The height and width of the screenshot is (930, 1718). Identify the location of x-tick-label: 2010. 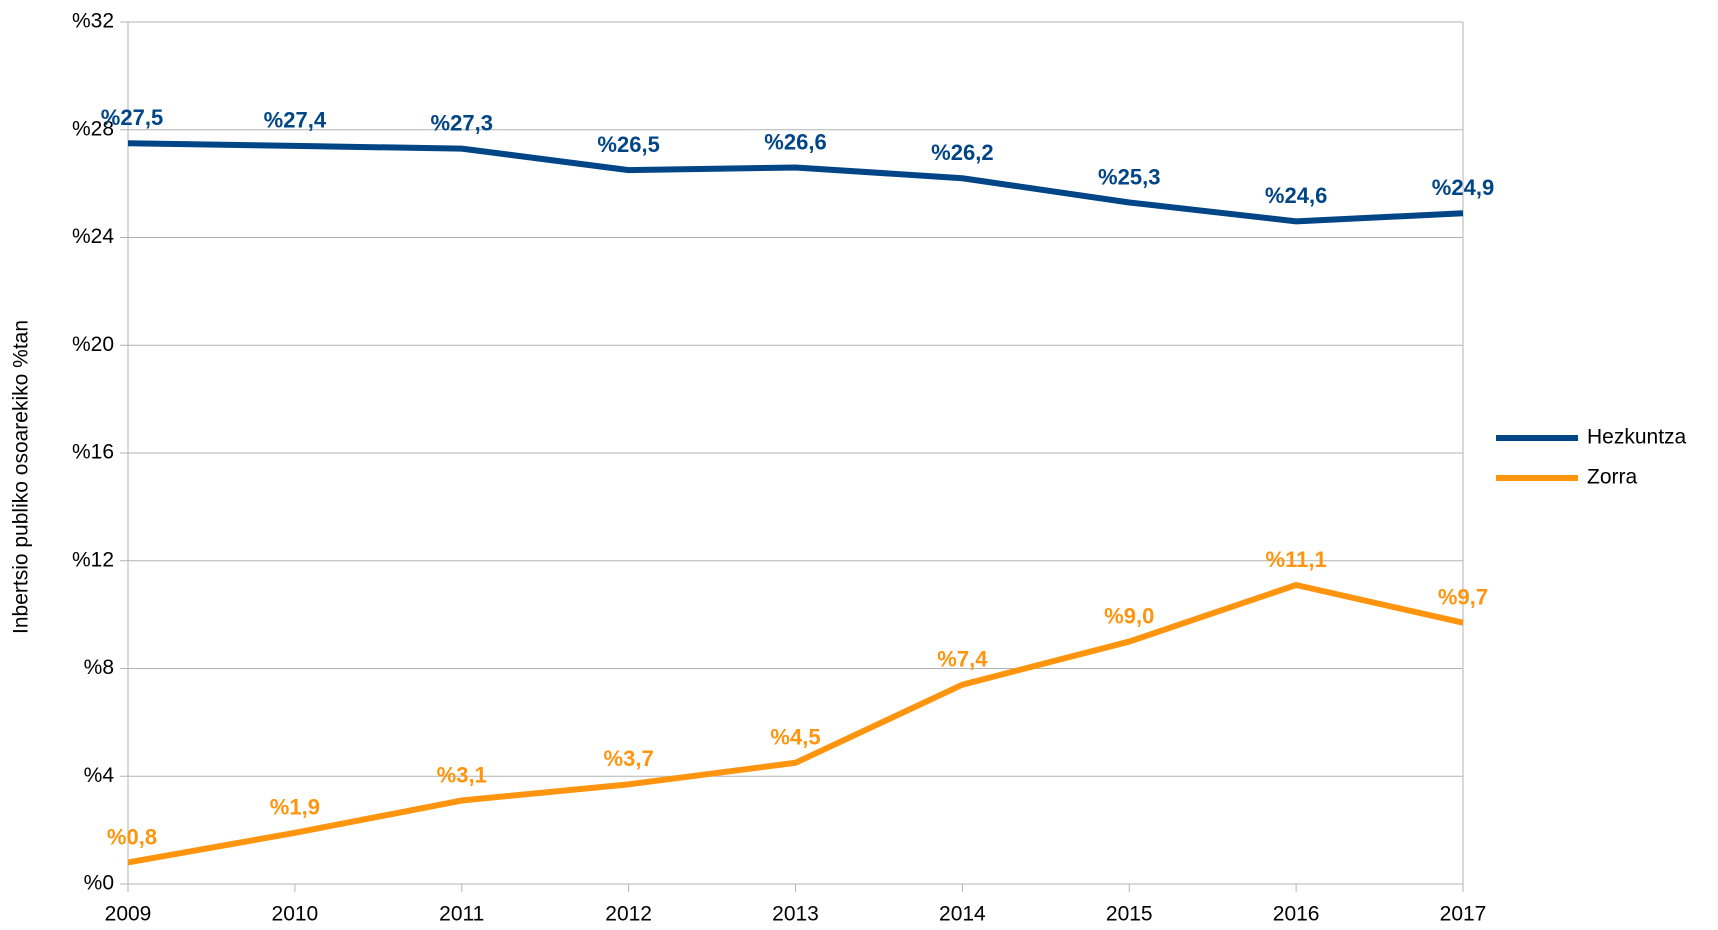
(295, 914).